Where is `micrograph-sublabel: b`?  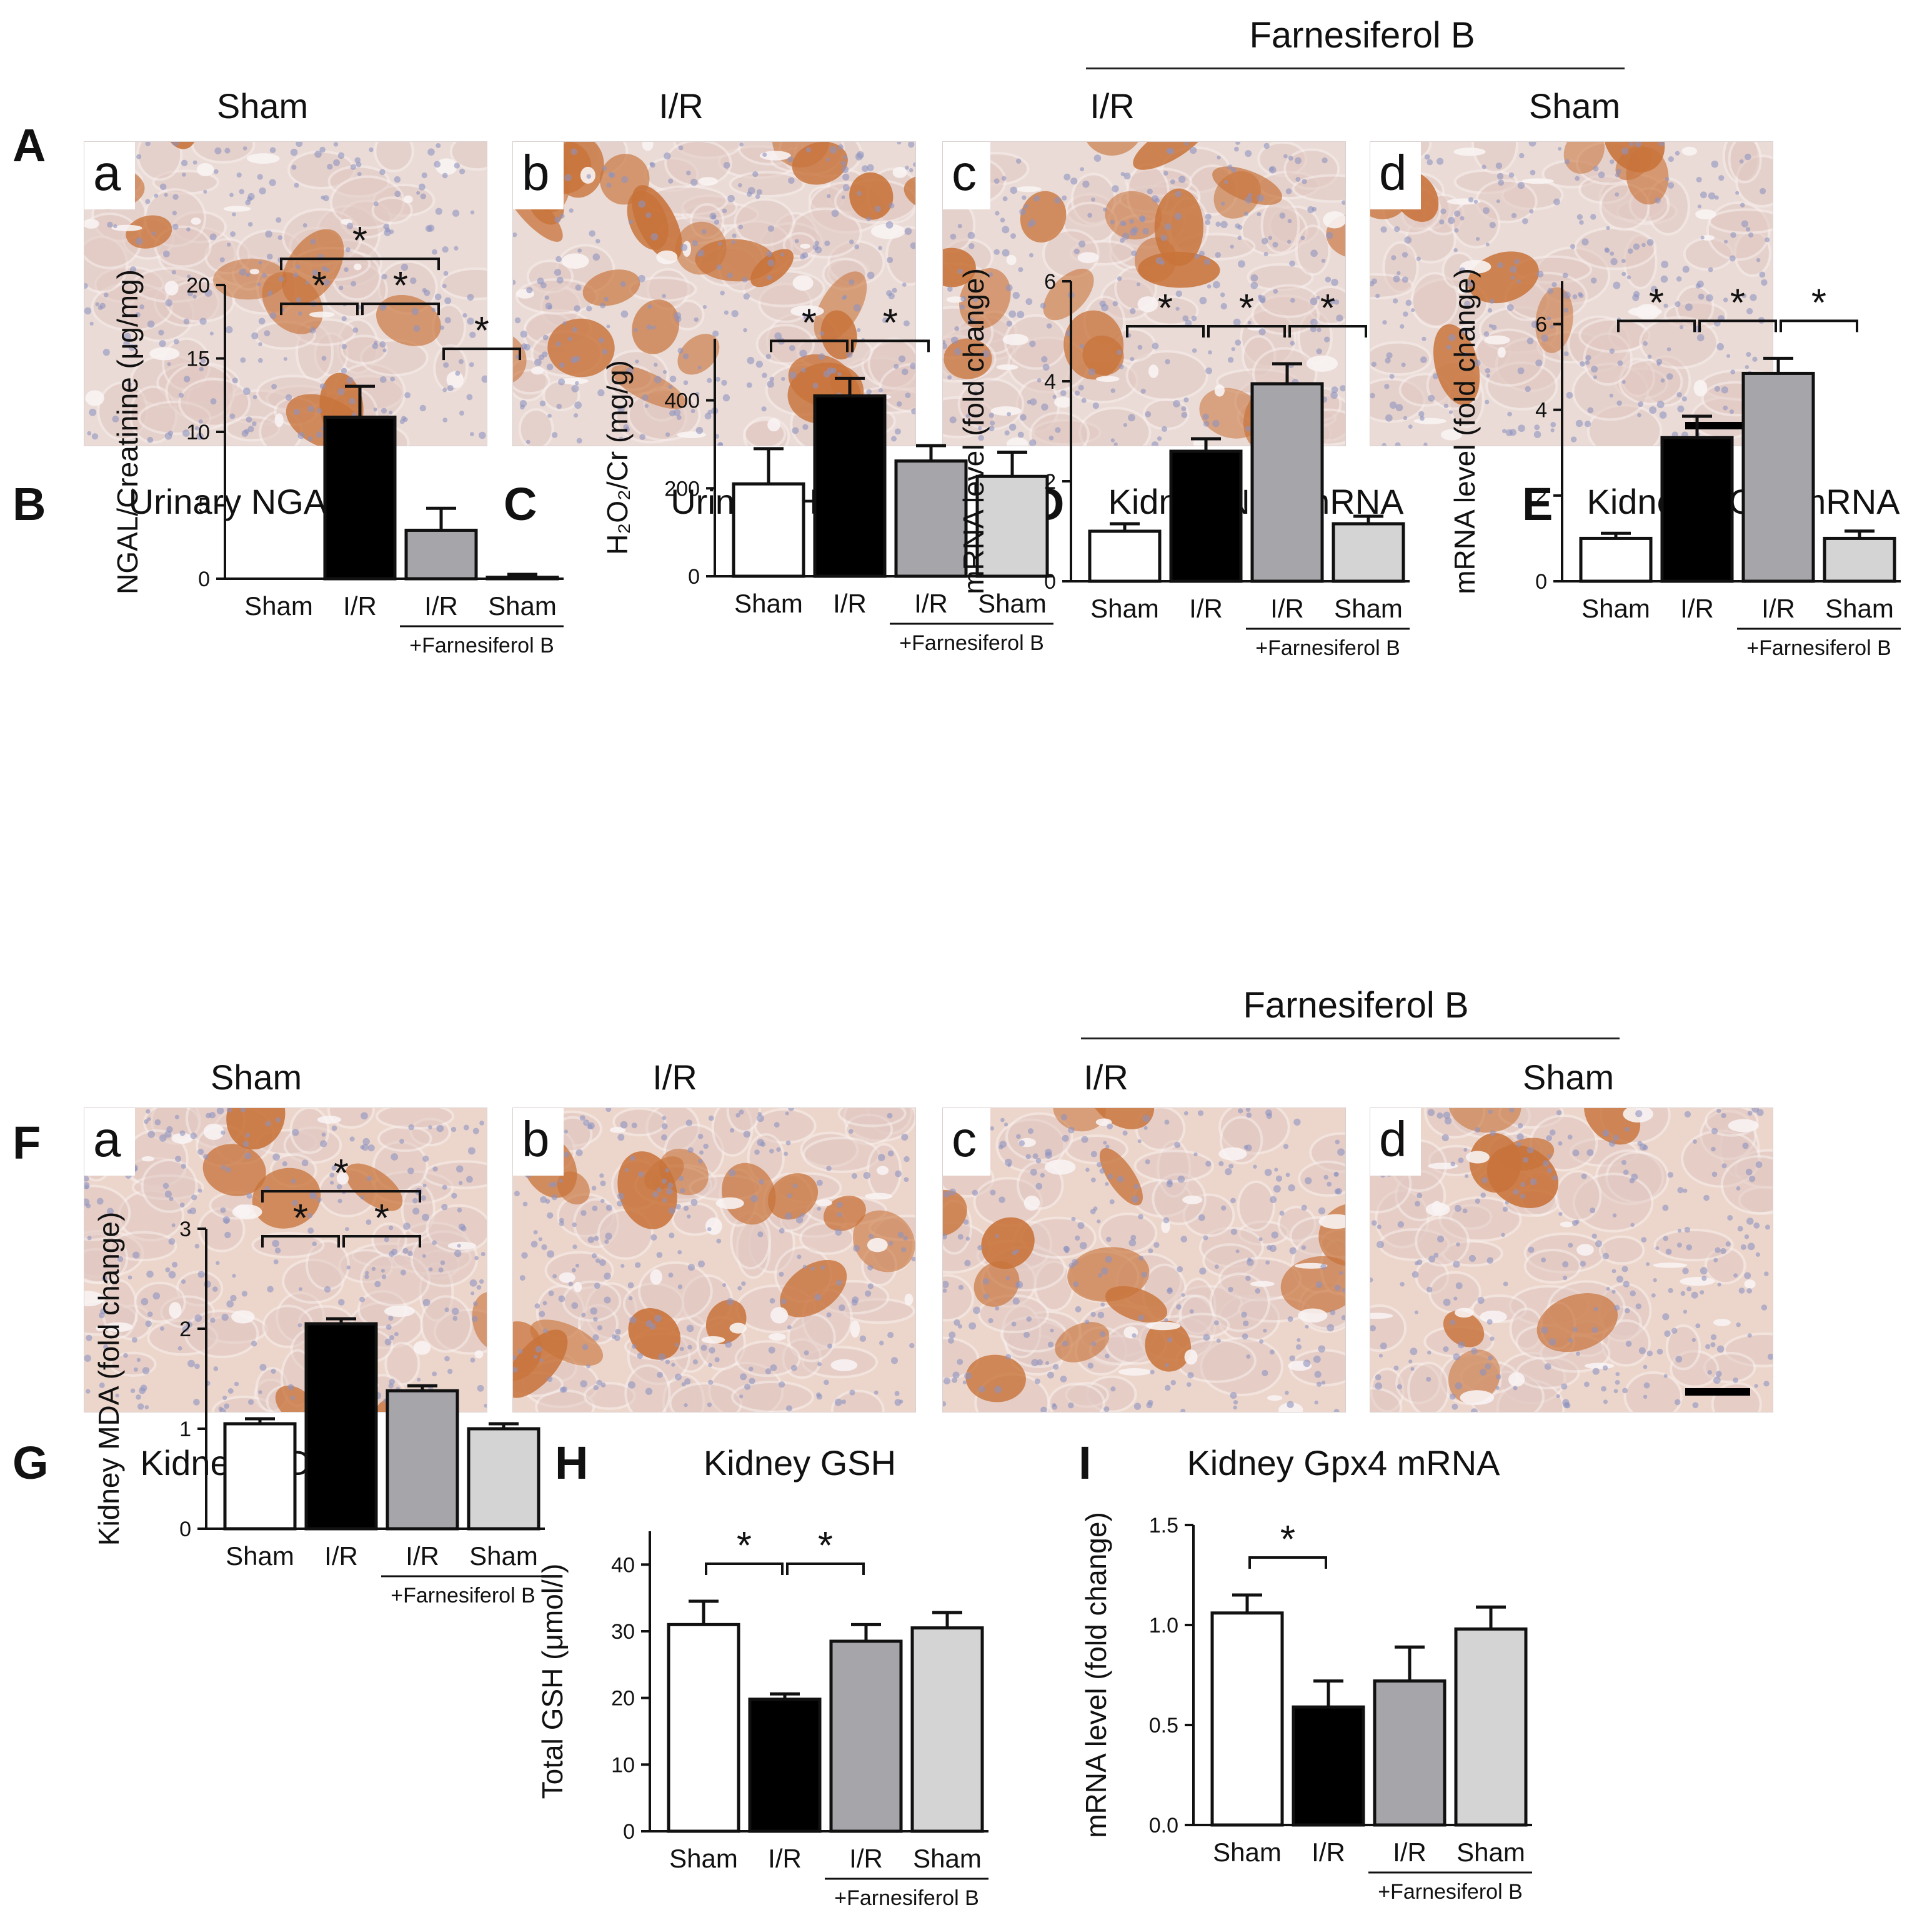
micrograph-sublabel: b is located at coordinates (538, 175).